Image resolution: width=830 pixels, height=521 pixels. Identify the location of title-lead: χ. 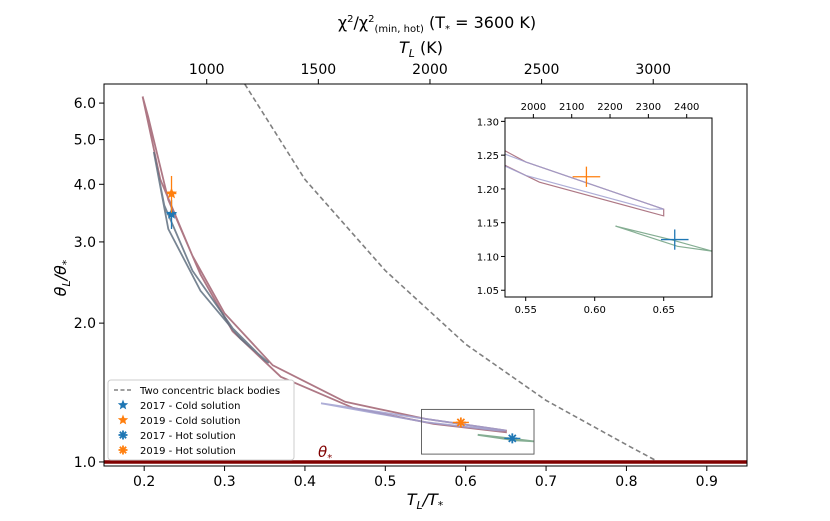
(342, 22).